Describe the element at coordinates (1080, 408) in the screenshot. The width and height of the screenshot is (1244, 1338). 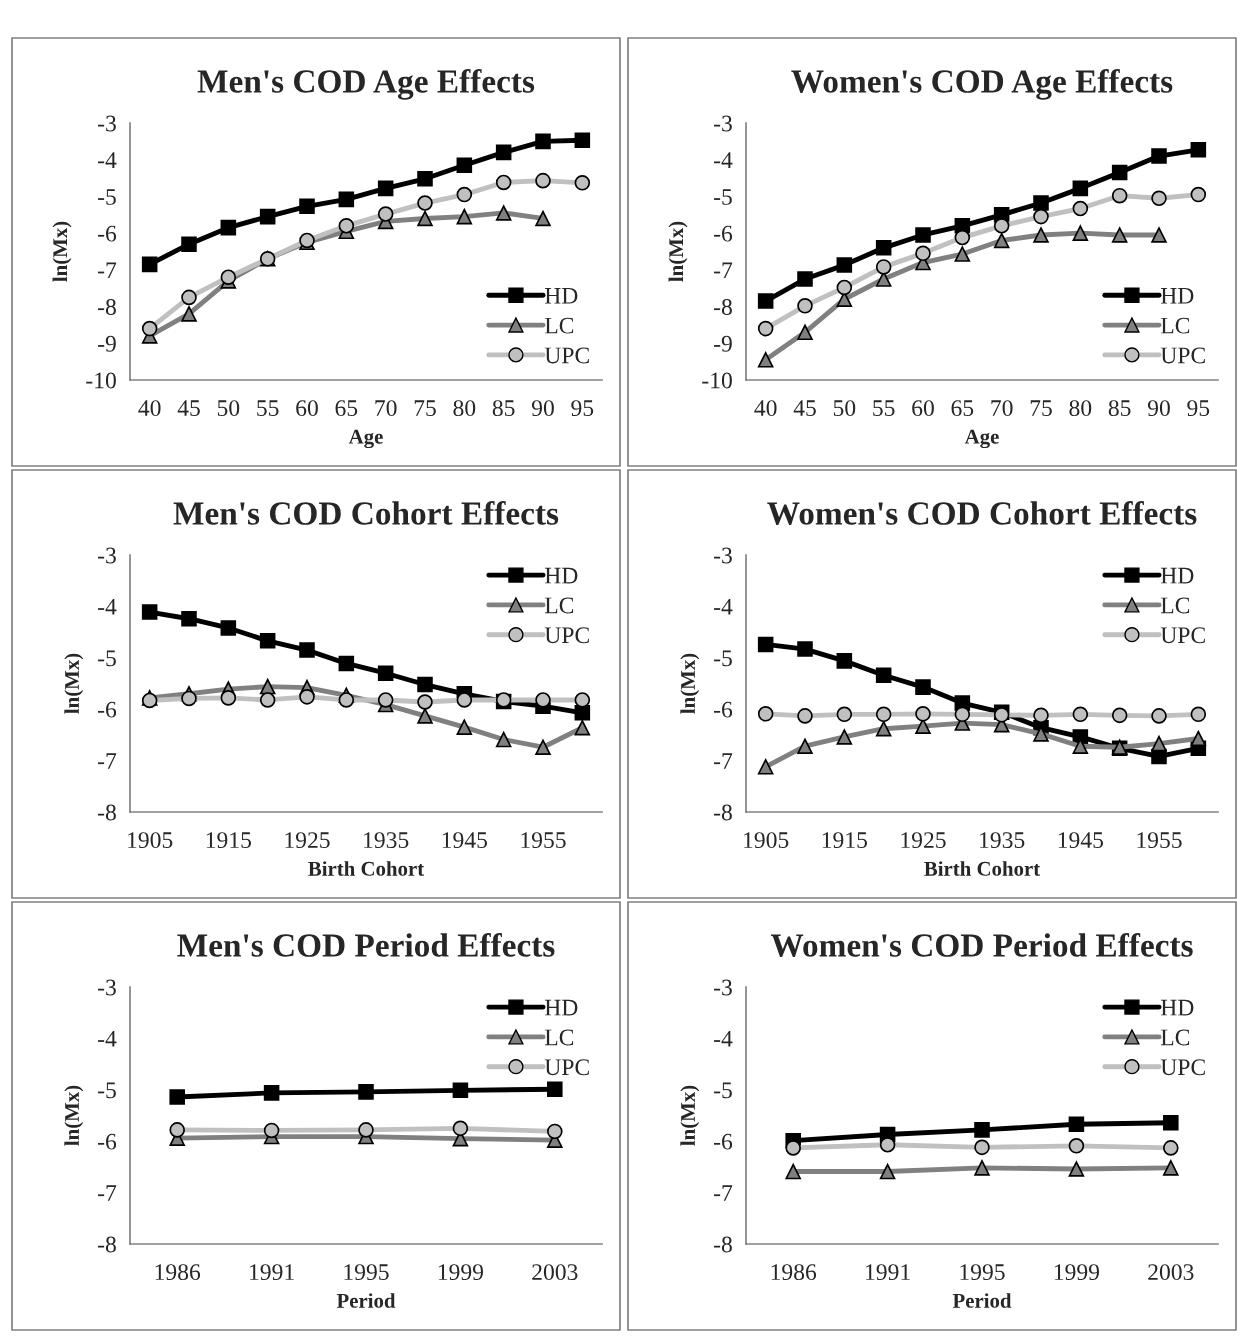
I see `x-tick-label: 80` at that location.